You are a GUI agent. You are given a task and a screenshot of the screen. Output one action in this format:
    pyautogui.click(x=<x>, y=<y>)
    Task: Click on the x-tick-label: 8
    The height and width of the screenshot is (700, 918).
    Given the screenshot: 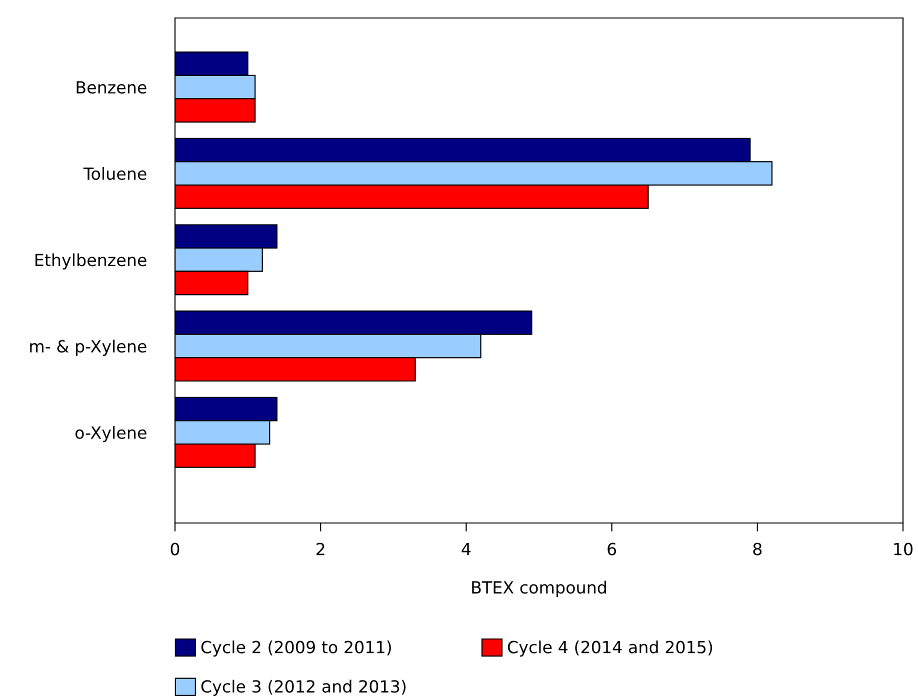 What is the action you would take?
    pyautogui.click(x=757, y=549)
    